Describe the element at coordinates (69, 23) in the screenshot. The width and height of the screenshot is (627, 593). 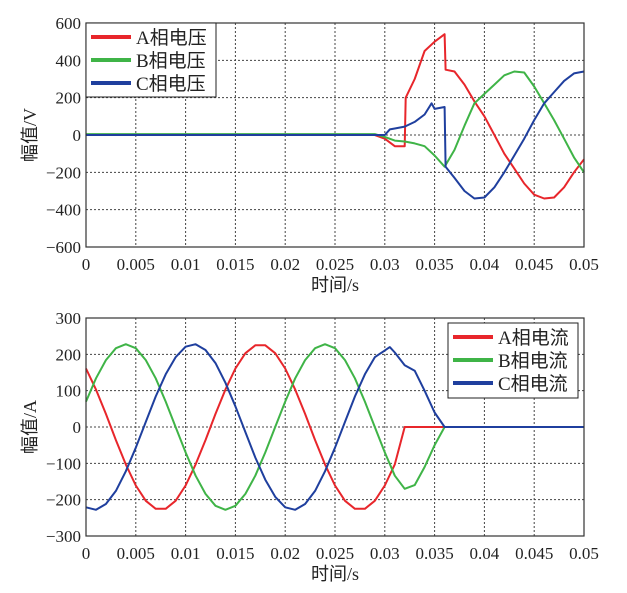
I see `y-tick-label: 600` at that location.